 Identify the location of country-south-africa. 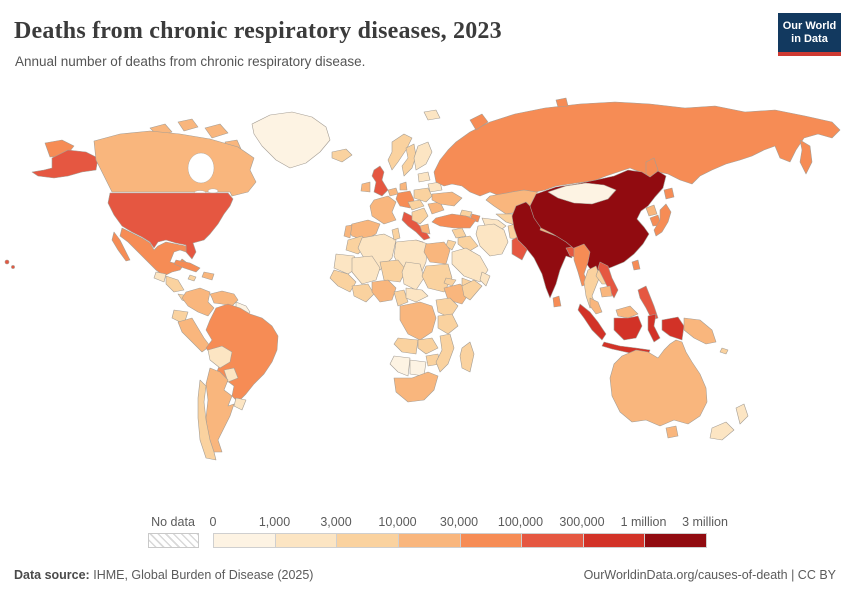
(416, 387).